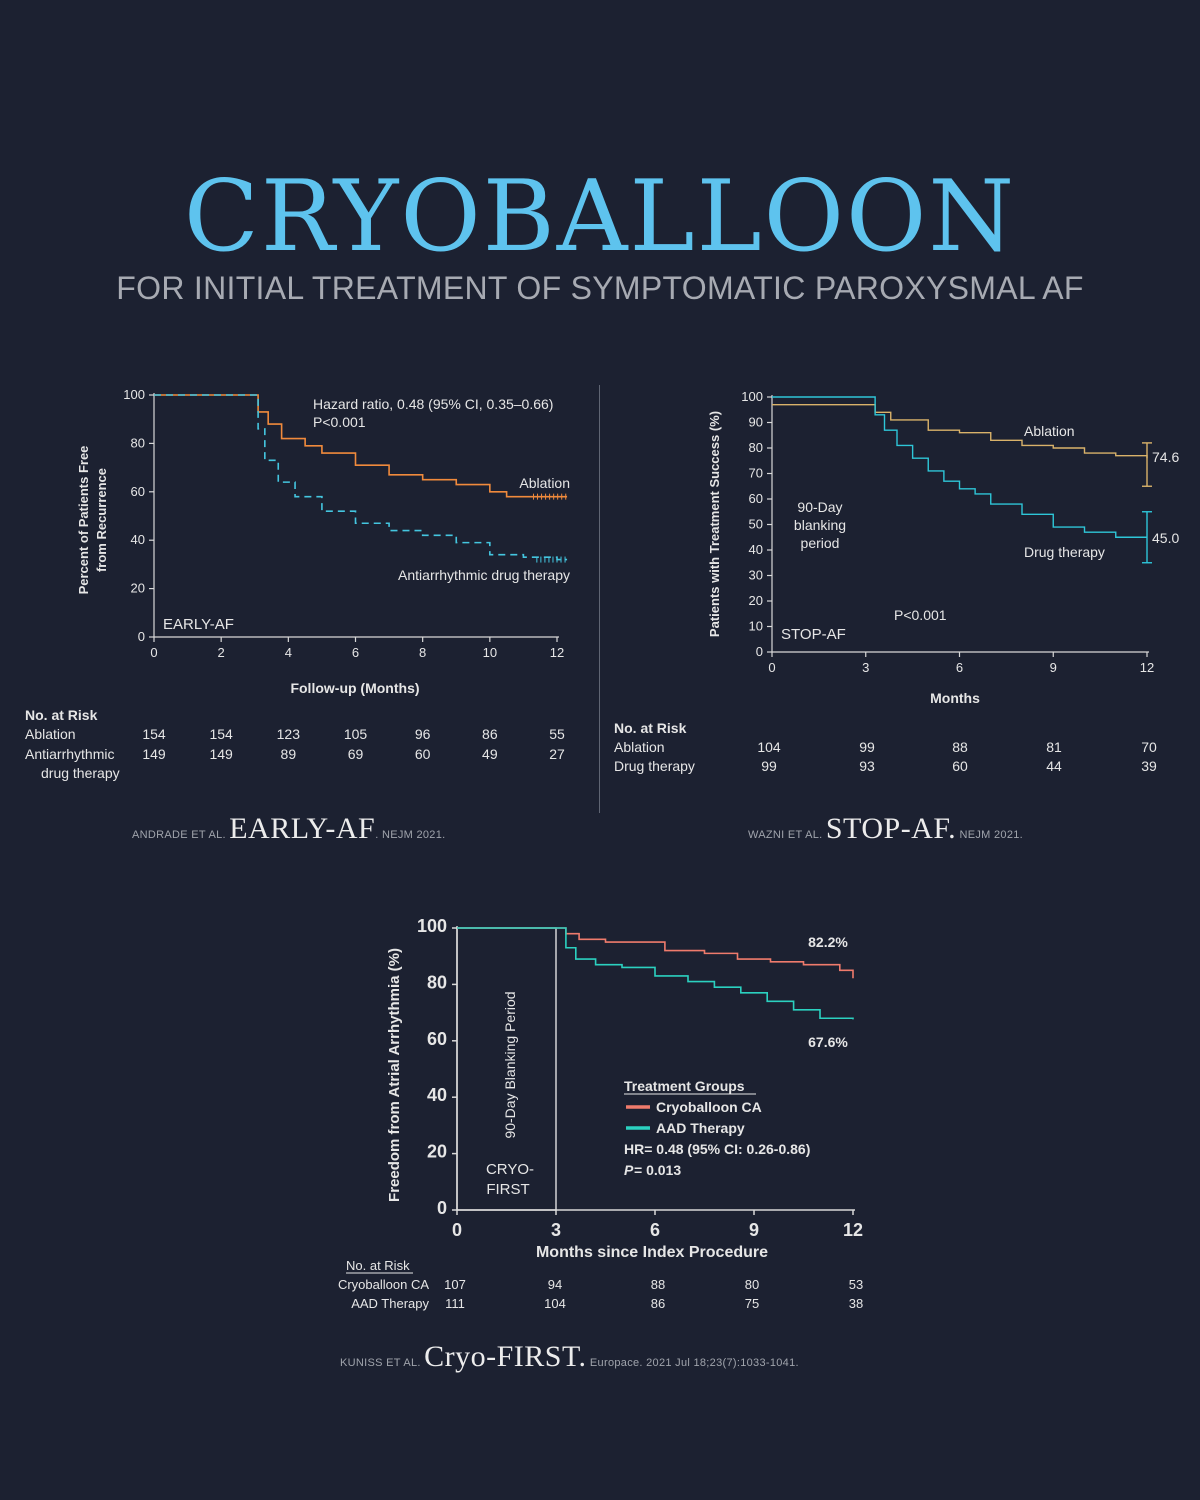 The image size is (1200, 1500). Describe the element at coordinates (134, 394) in the screenshot. I see `early-y-tick-label: 100` at that location.